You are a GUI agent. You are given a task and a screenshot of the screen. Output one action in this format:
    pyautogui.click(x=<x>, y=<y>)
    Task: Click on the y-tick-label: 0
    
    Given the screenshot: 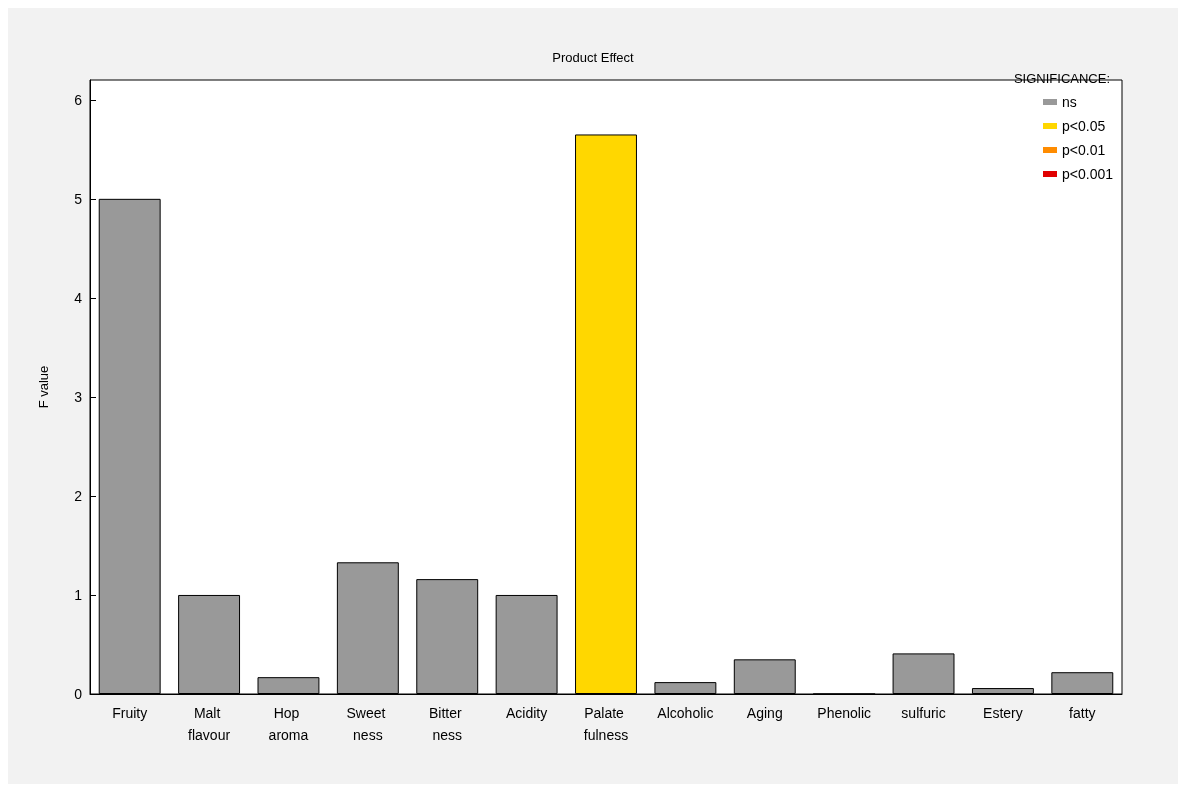 What is the action you would take?
    pyautogui.click(x=78, y=694)
    